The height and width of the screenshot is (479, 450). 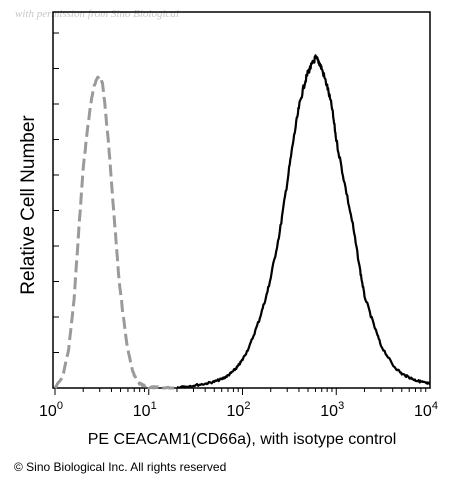 What do you see at coordinates (332, 410) in the screenshot?
I see `x-tick-label: 10³` at bounding box center [332, 410].